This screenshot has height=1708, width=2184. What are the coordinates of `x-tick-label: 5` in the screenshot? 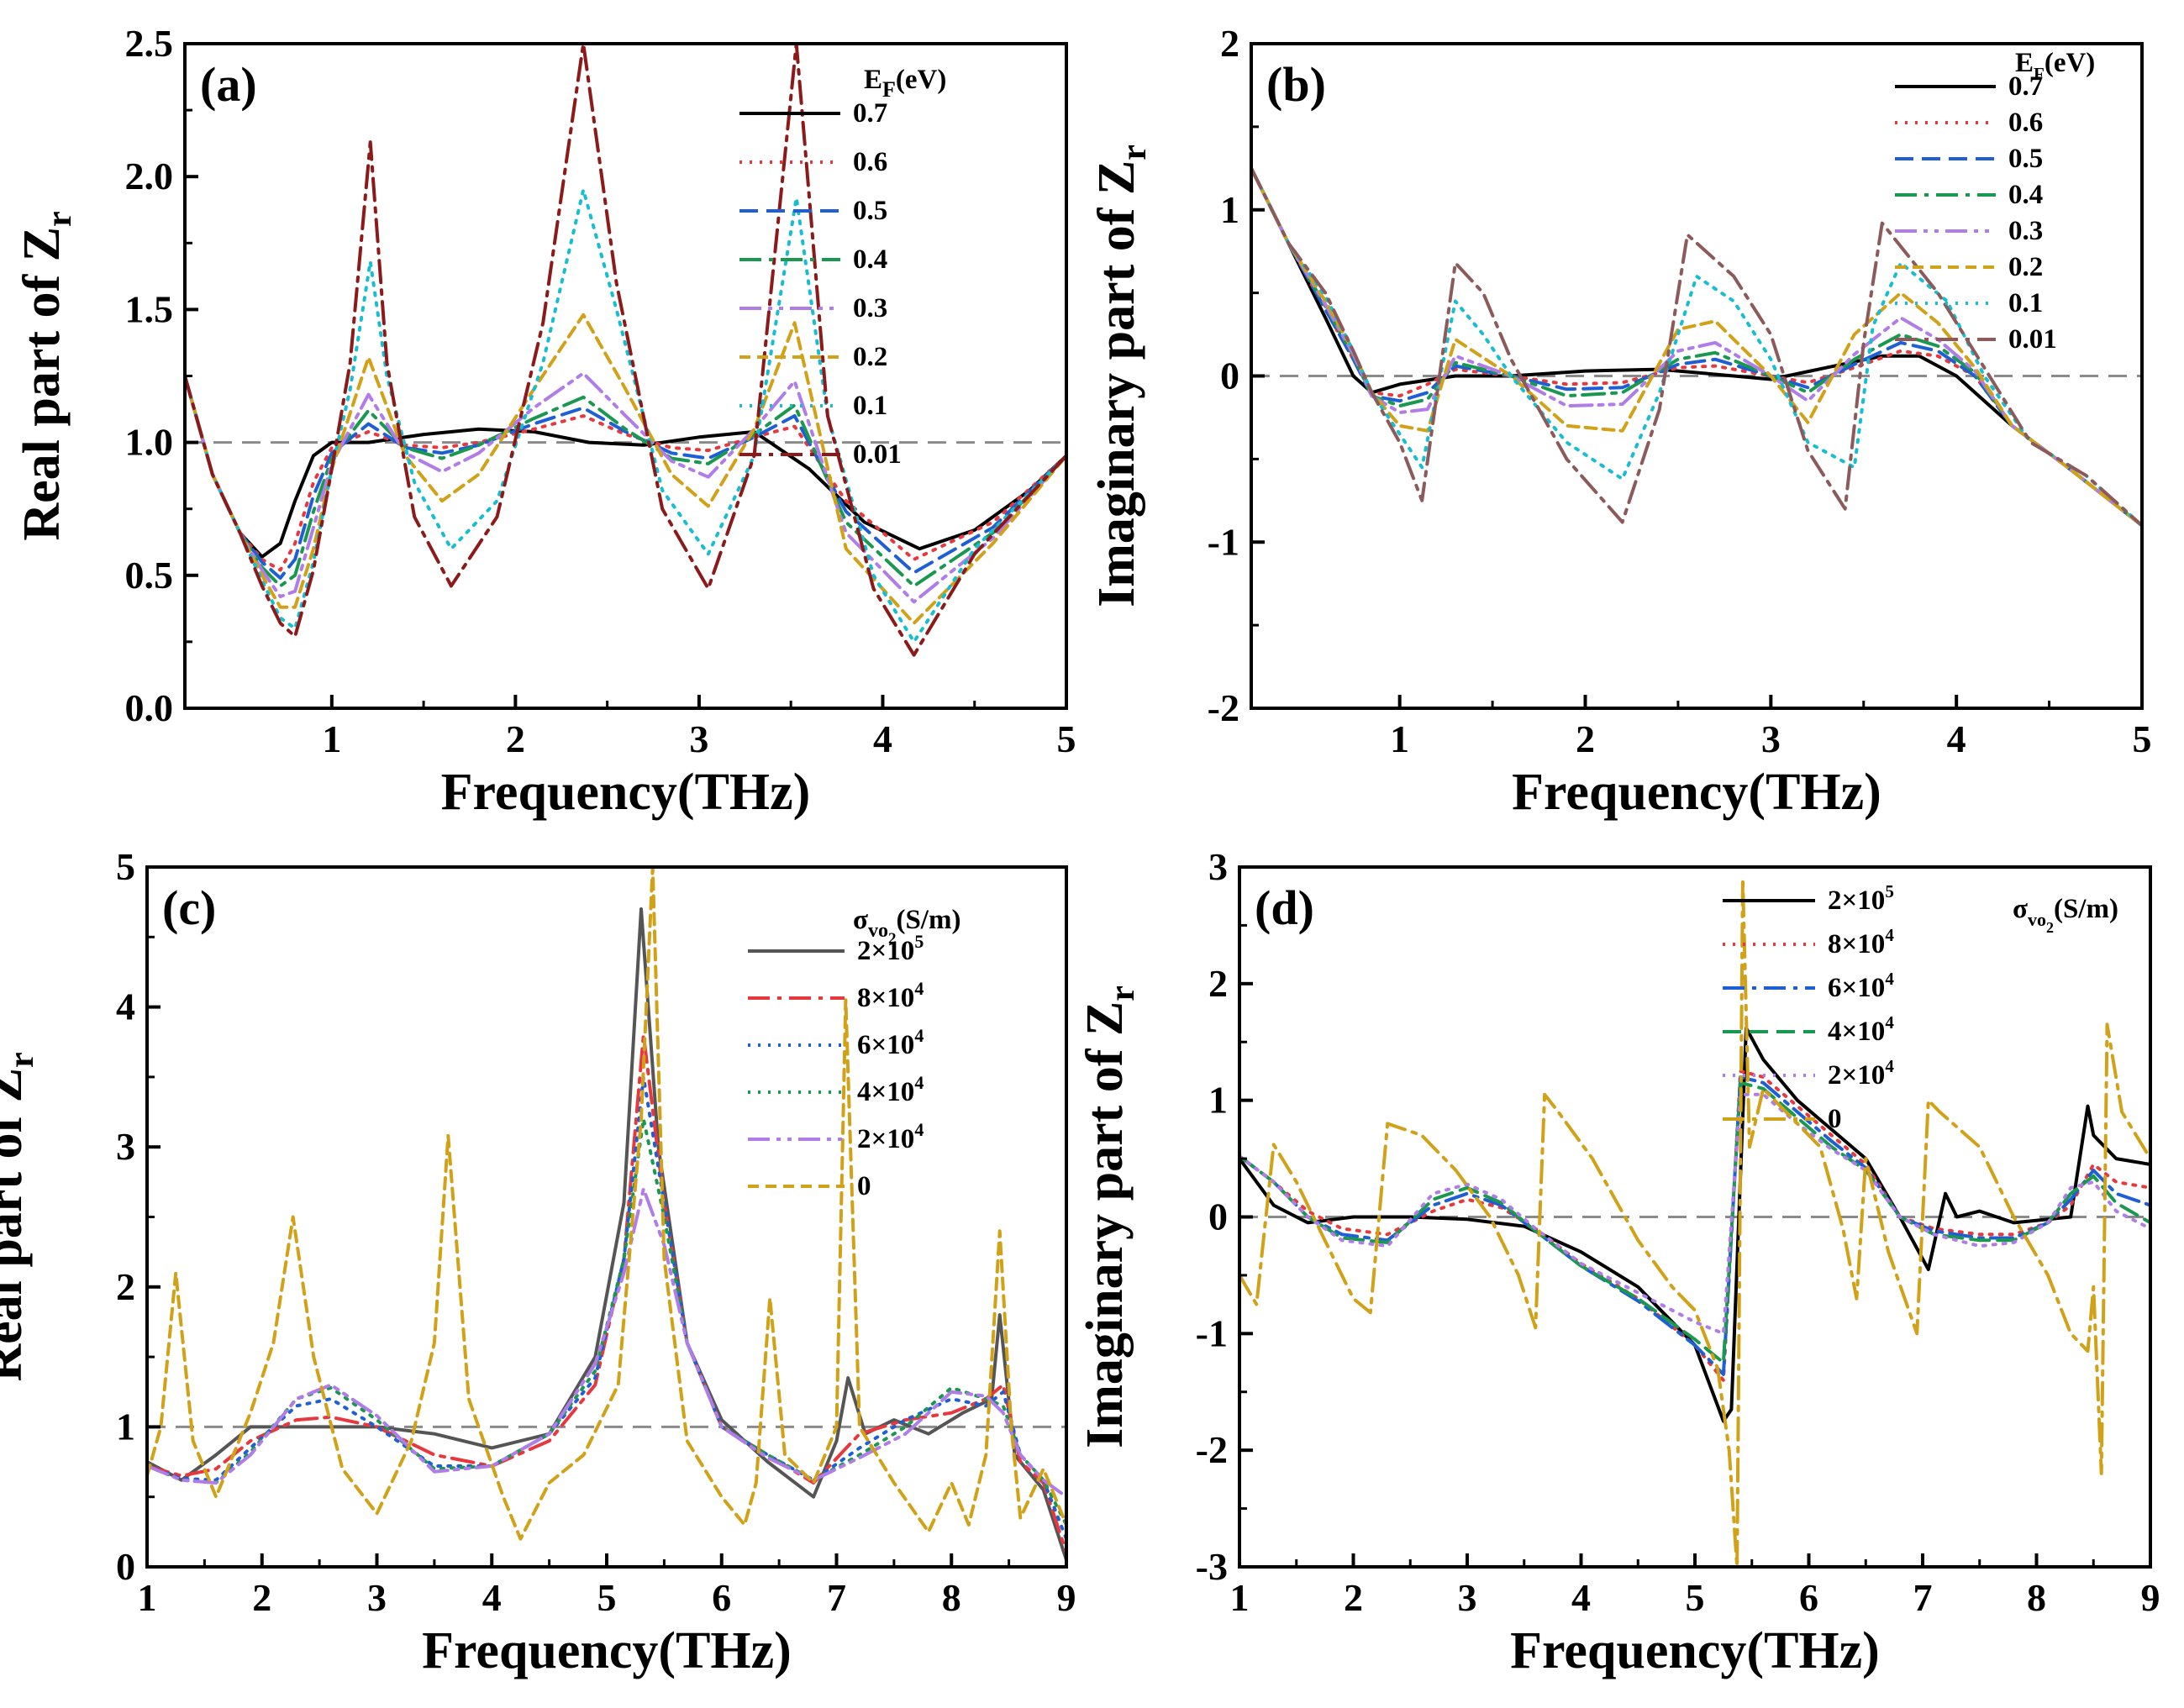 It's located at (1695, 1598).